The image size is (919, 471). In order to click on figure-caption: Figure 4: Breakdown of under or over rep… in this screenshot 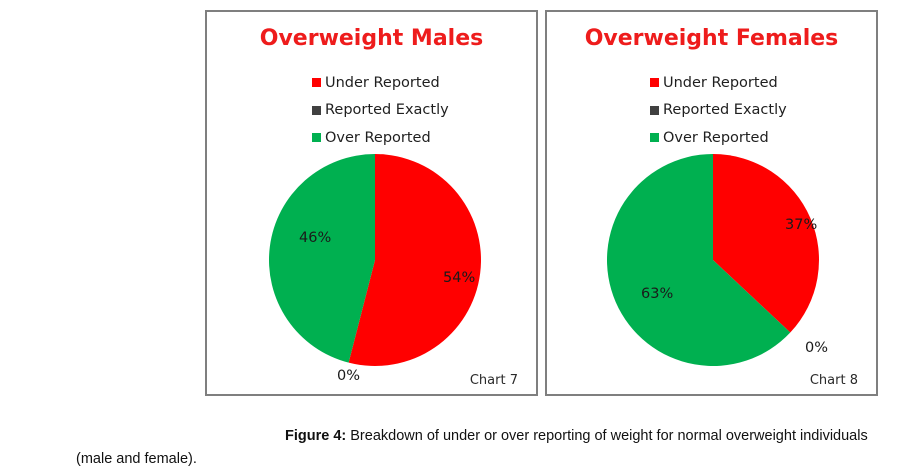, I will do `click(491, 448)`.